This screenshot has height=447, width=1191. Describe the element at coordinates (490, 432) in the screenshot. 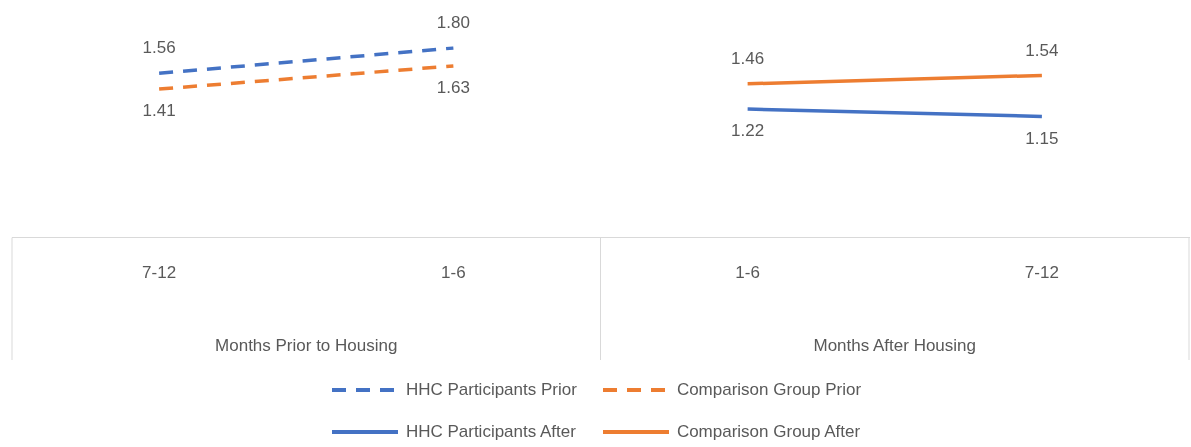

I see `legend-label: HHC Participants After` at that location.